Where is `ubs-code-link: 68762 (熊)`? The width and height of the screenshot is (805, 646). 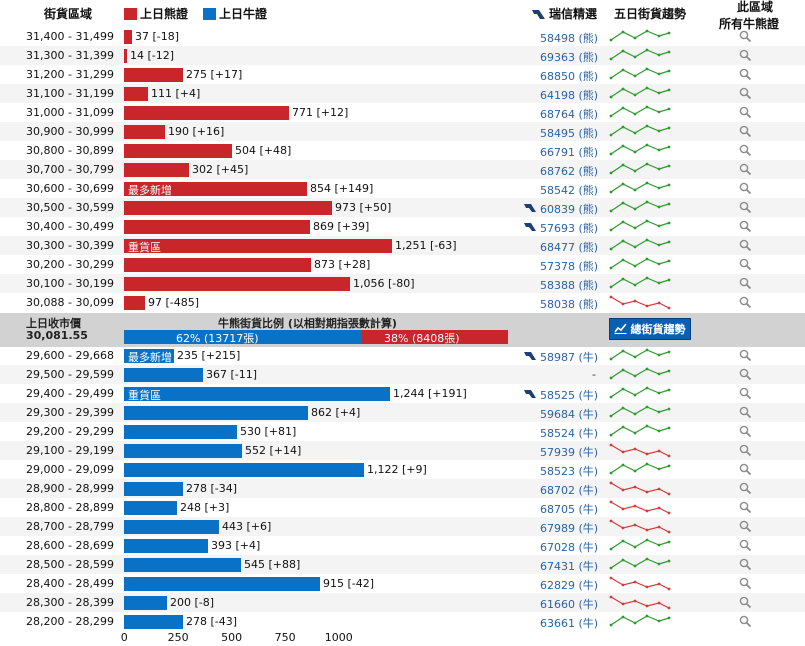 ubs-code-link: 68762 (熊) is located at coordinates (569, 171).